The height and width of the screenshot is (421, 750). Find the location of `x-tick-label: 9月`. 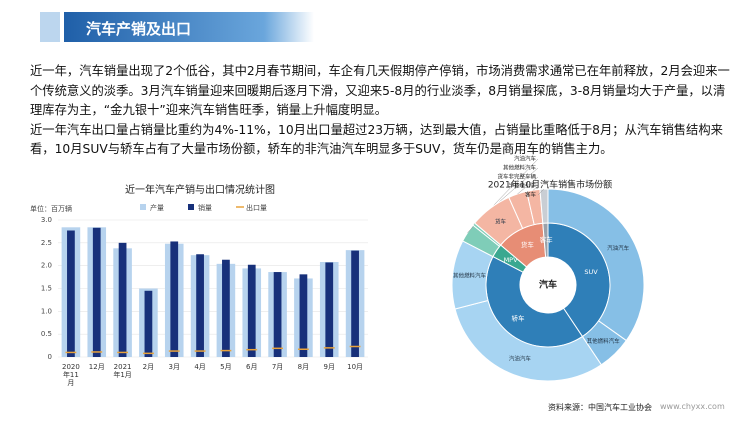

x-tick-label: 9月 is located at coordinates (329, 367).